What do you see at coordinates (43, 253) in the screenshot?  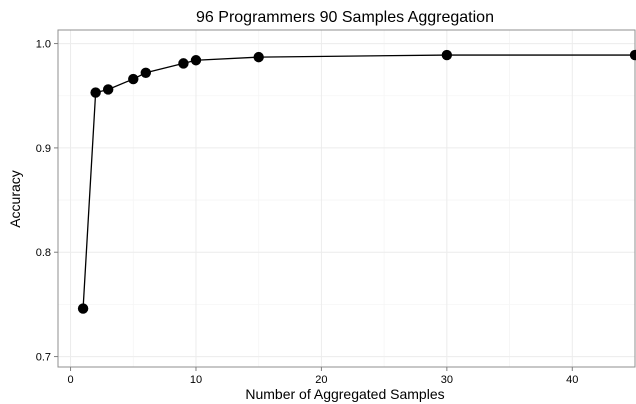 I see `y-tick-label: 0.8` at bounding box center [43, 253].